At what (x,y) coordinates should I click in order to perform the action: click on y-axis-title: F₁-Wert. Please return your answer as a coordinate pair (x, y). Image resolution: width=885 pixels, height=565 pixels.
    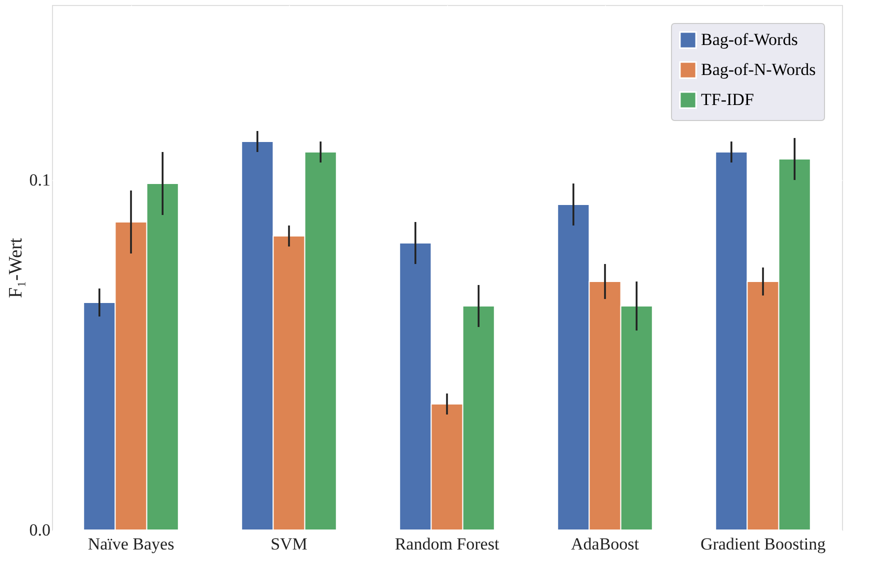
    Looking at the image, I should click on (15, 267).